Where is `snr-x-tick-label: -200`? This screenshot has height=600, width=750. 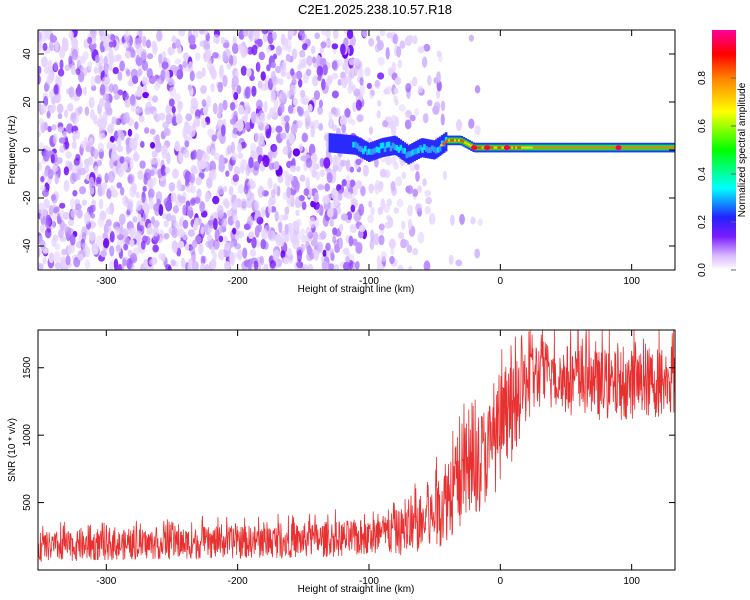 snr-x-tick-label: -200 is located at coordinates (238, 581).